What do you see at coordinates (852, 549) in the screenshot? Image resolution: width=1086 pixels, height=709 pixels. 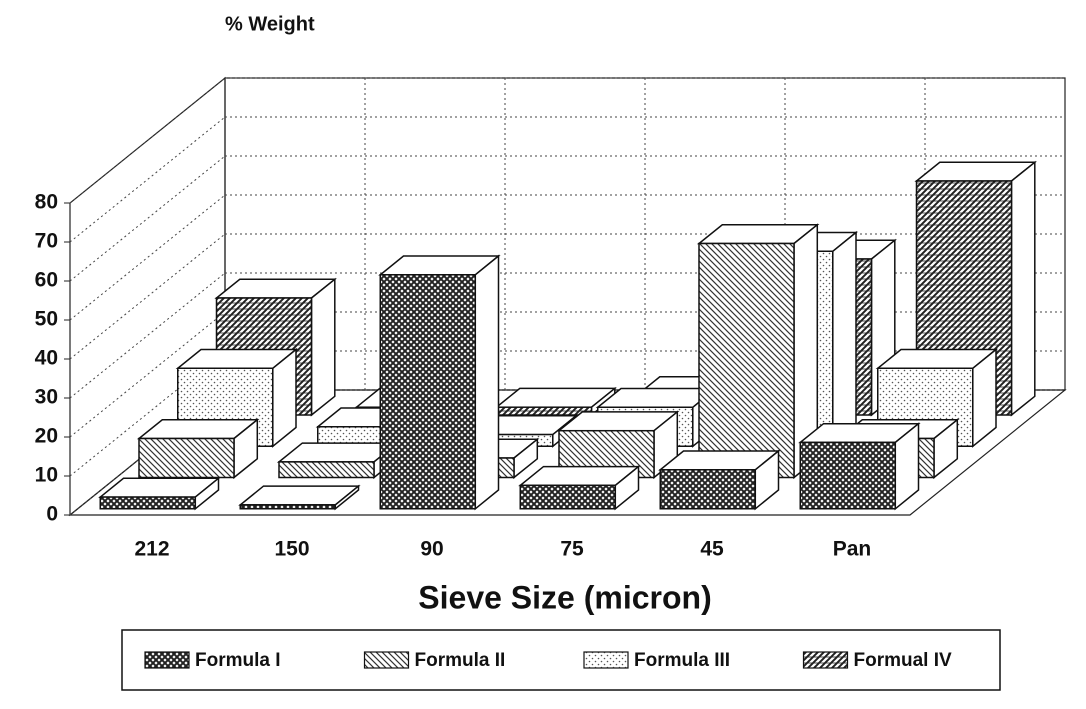 I see `x-tick-label: Pan` at bounding box center [852, 549].